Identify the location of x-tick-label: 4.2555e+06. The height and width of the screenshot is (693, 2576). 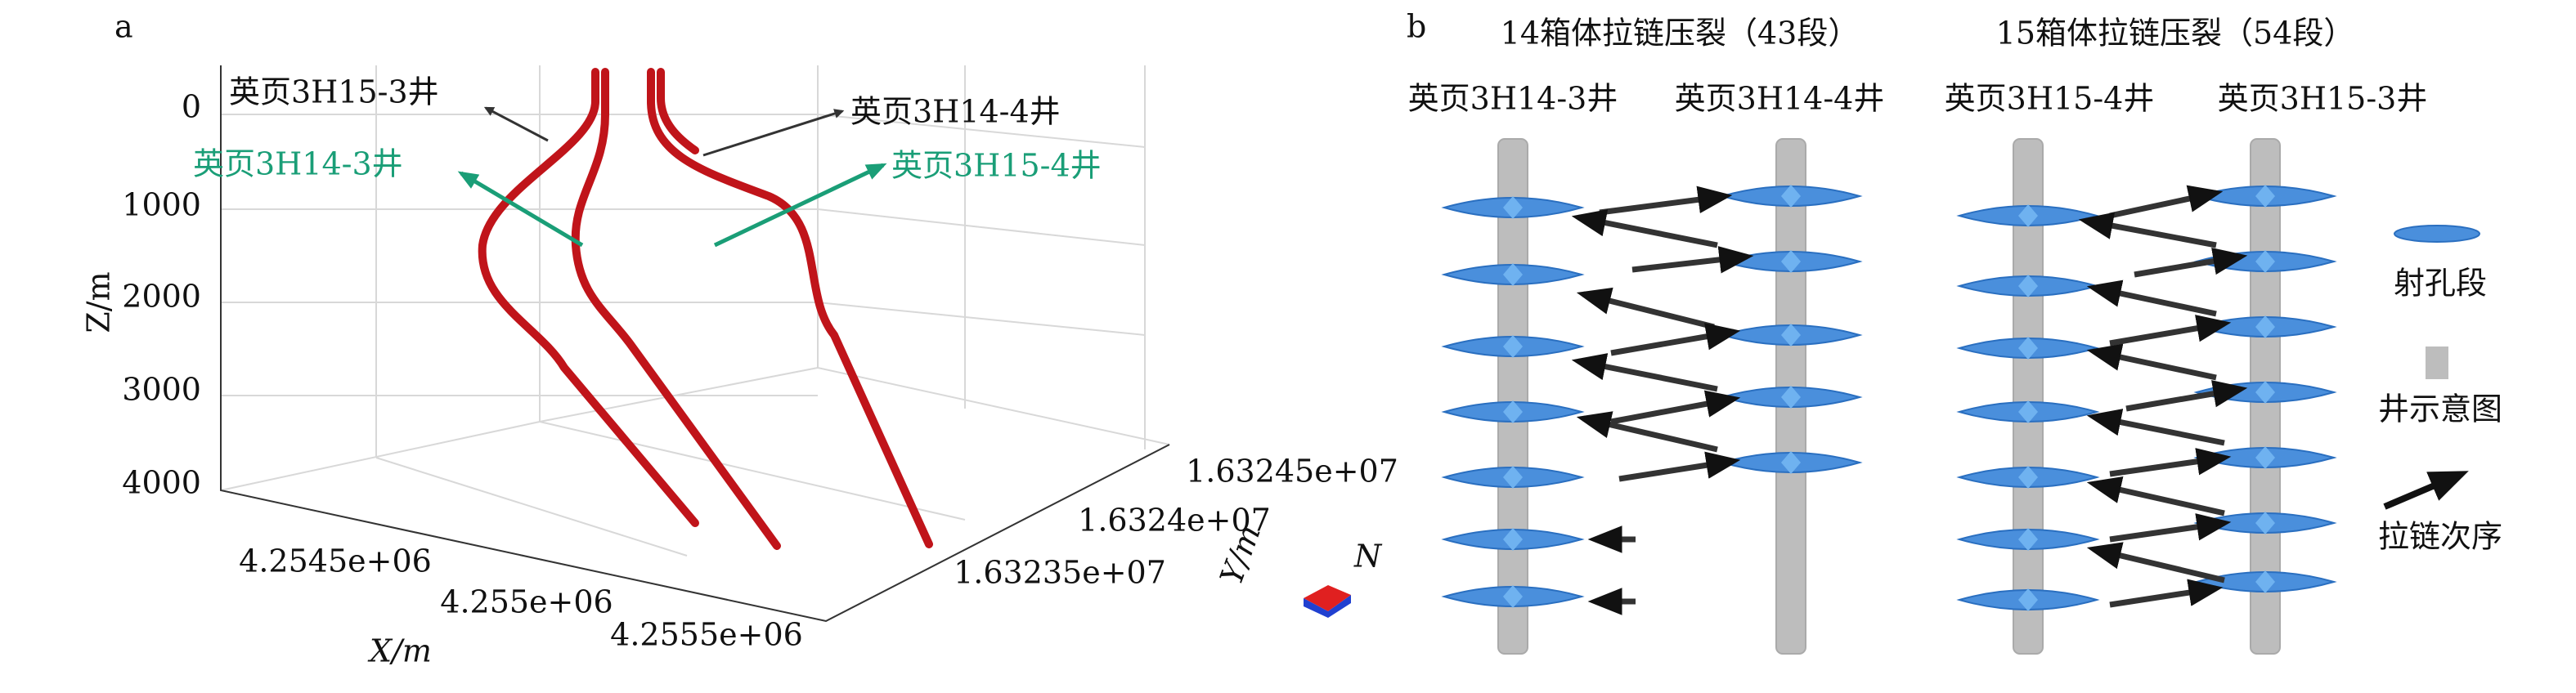
(706, 635).